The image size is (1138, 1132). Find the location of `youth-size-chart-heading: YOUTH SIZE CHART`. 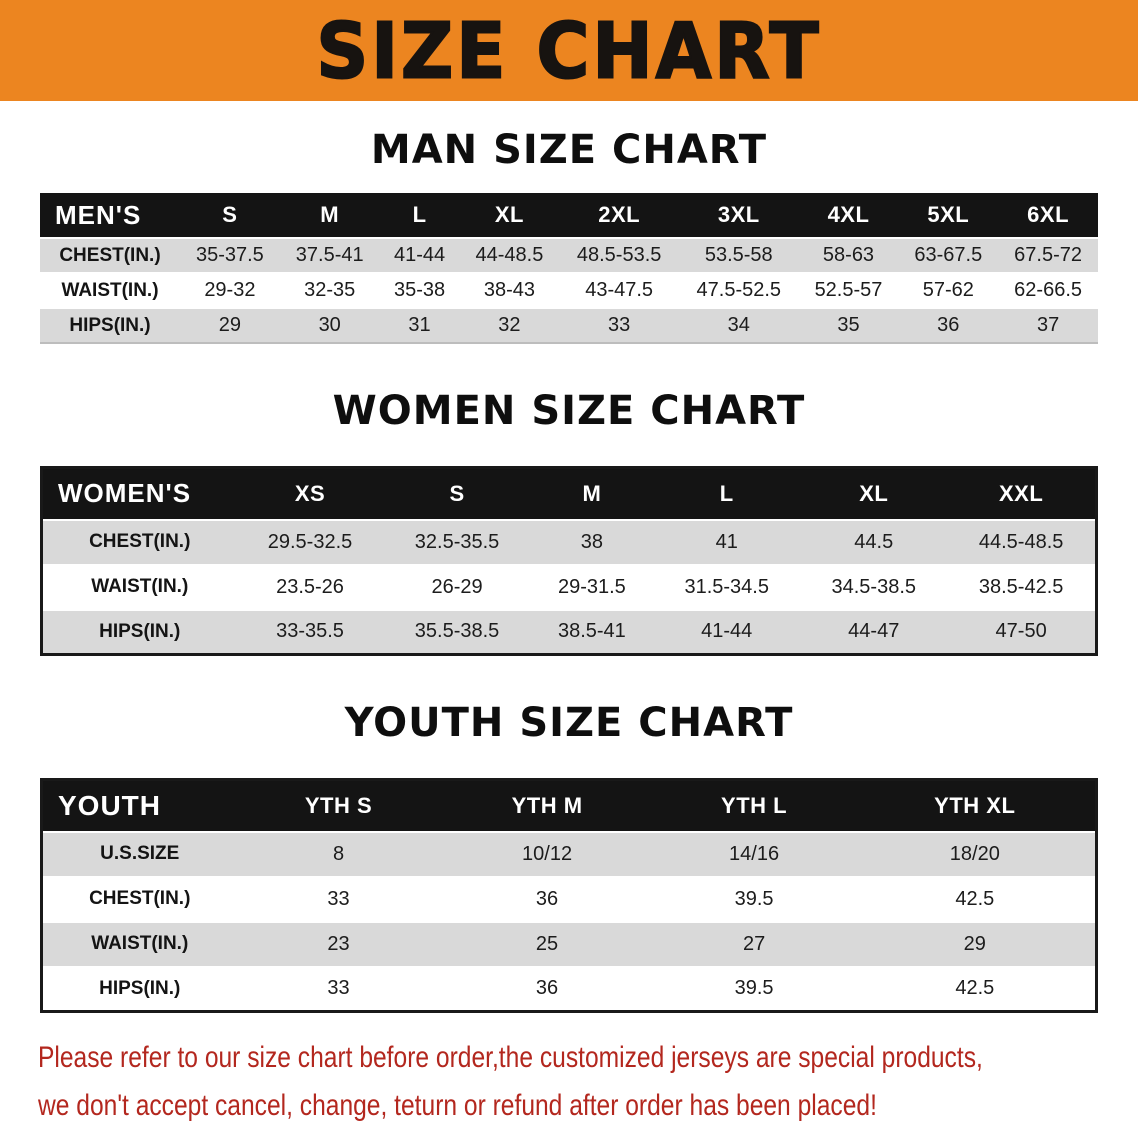

youth-size-chart-heading: YOUTH SIZE CHART is located at coordinates (569, 723).